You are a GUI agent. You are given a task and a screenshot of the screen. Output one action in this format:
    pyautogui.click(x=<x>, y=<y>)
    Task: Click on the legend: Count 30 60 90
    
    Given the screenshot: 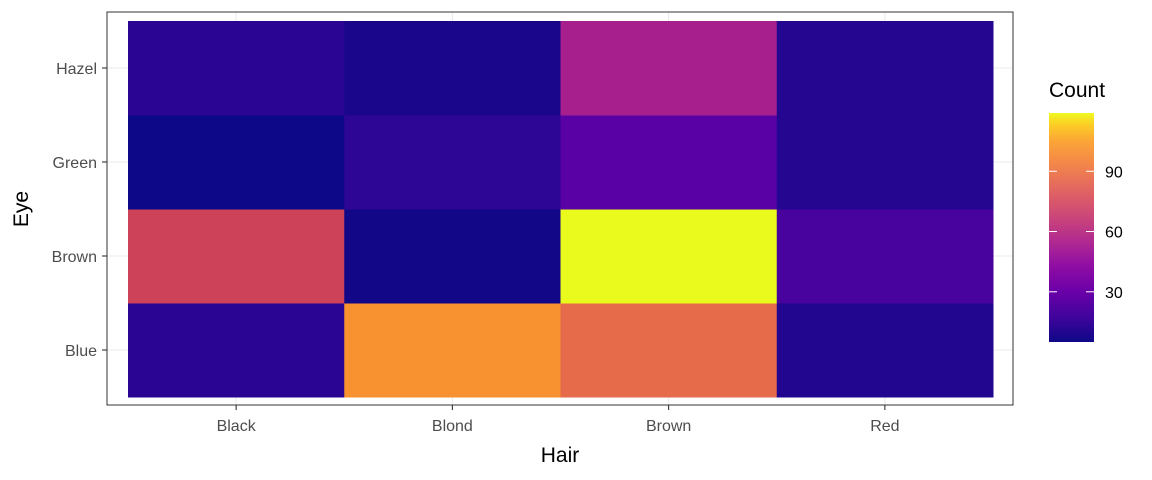 What is the action you would take?
    pyautogui.click(x=1086, y=210)
    